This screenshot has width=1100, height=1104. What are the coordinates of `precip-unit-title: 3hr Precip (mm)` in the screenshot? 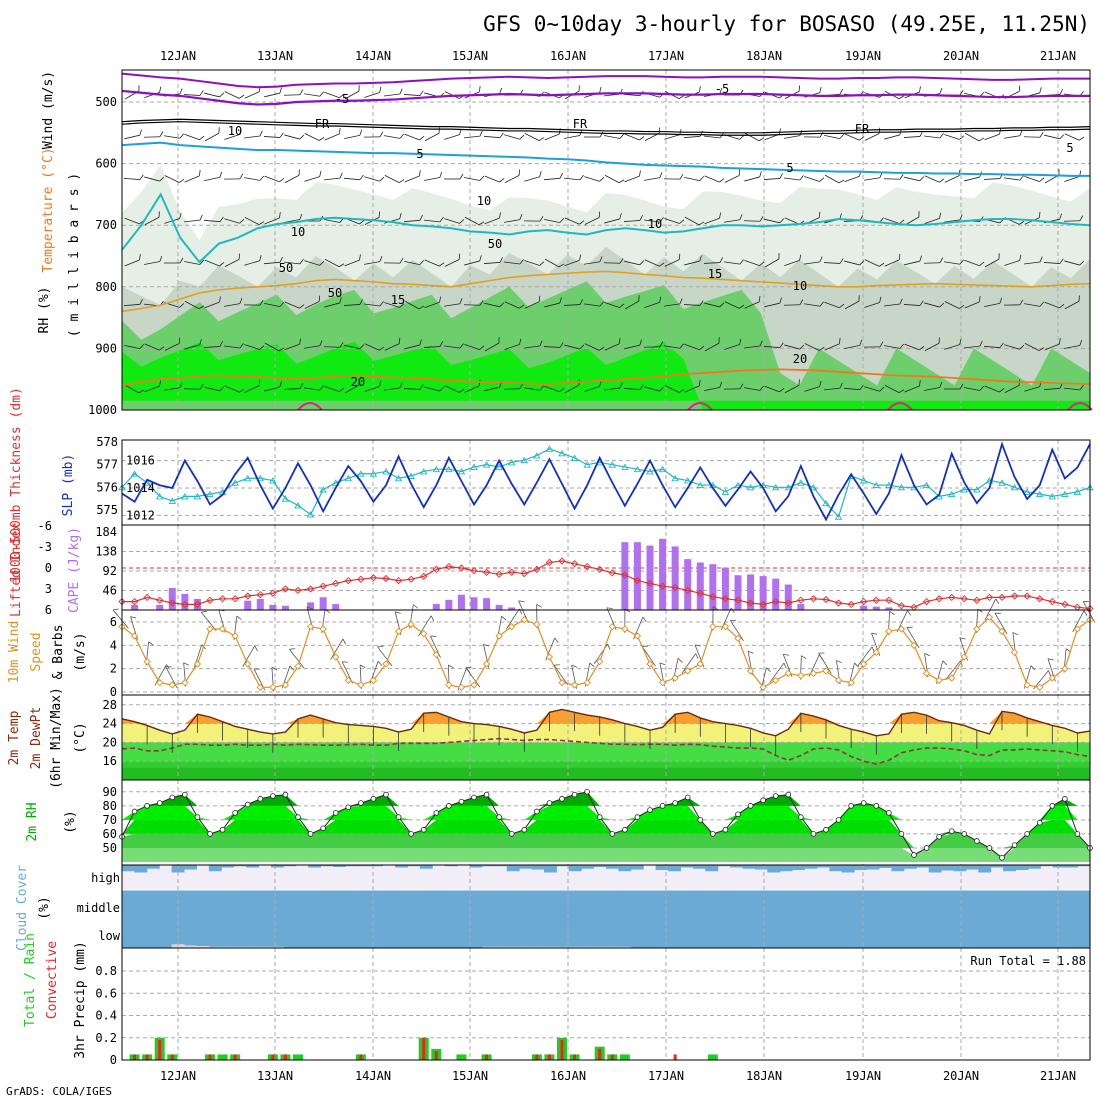 It's located at (80, 999).